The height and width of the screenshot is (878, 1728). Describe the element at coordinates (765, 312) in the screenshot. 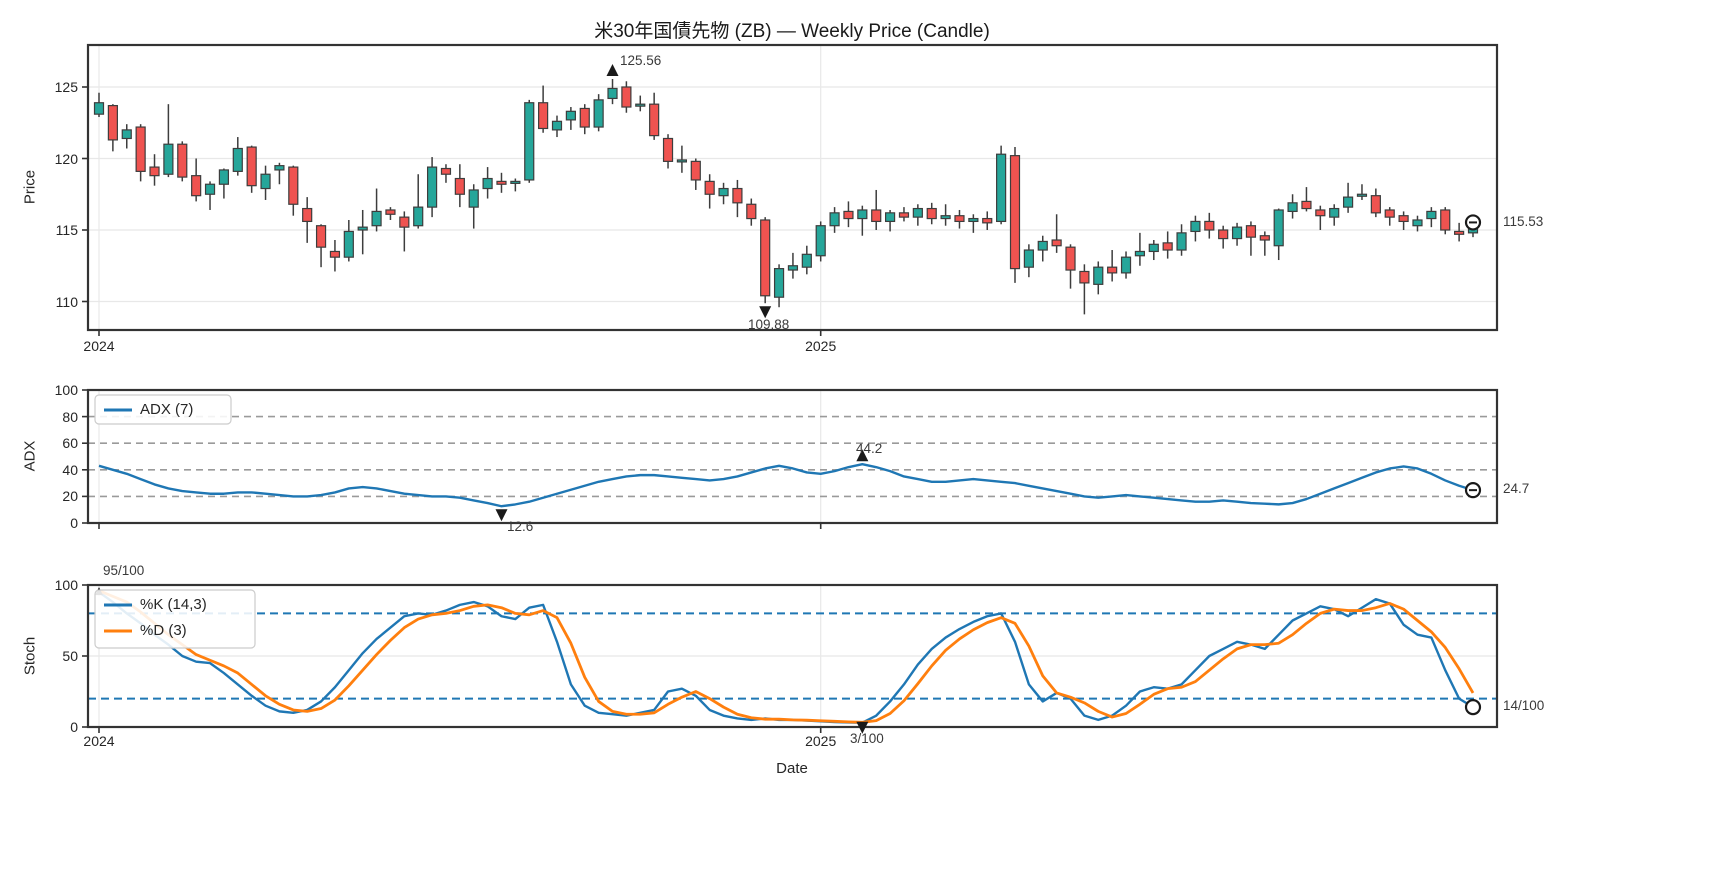

I see `price-low-marker` at that location.